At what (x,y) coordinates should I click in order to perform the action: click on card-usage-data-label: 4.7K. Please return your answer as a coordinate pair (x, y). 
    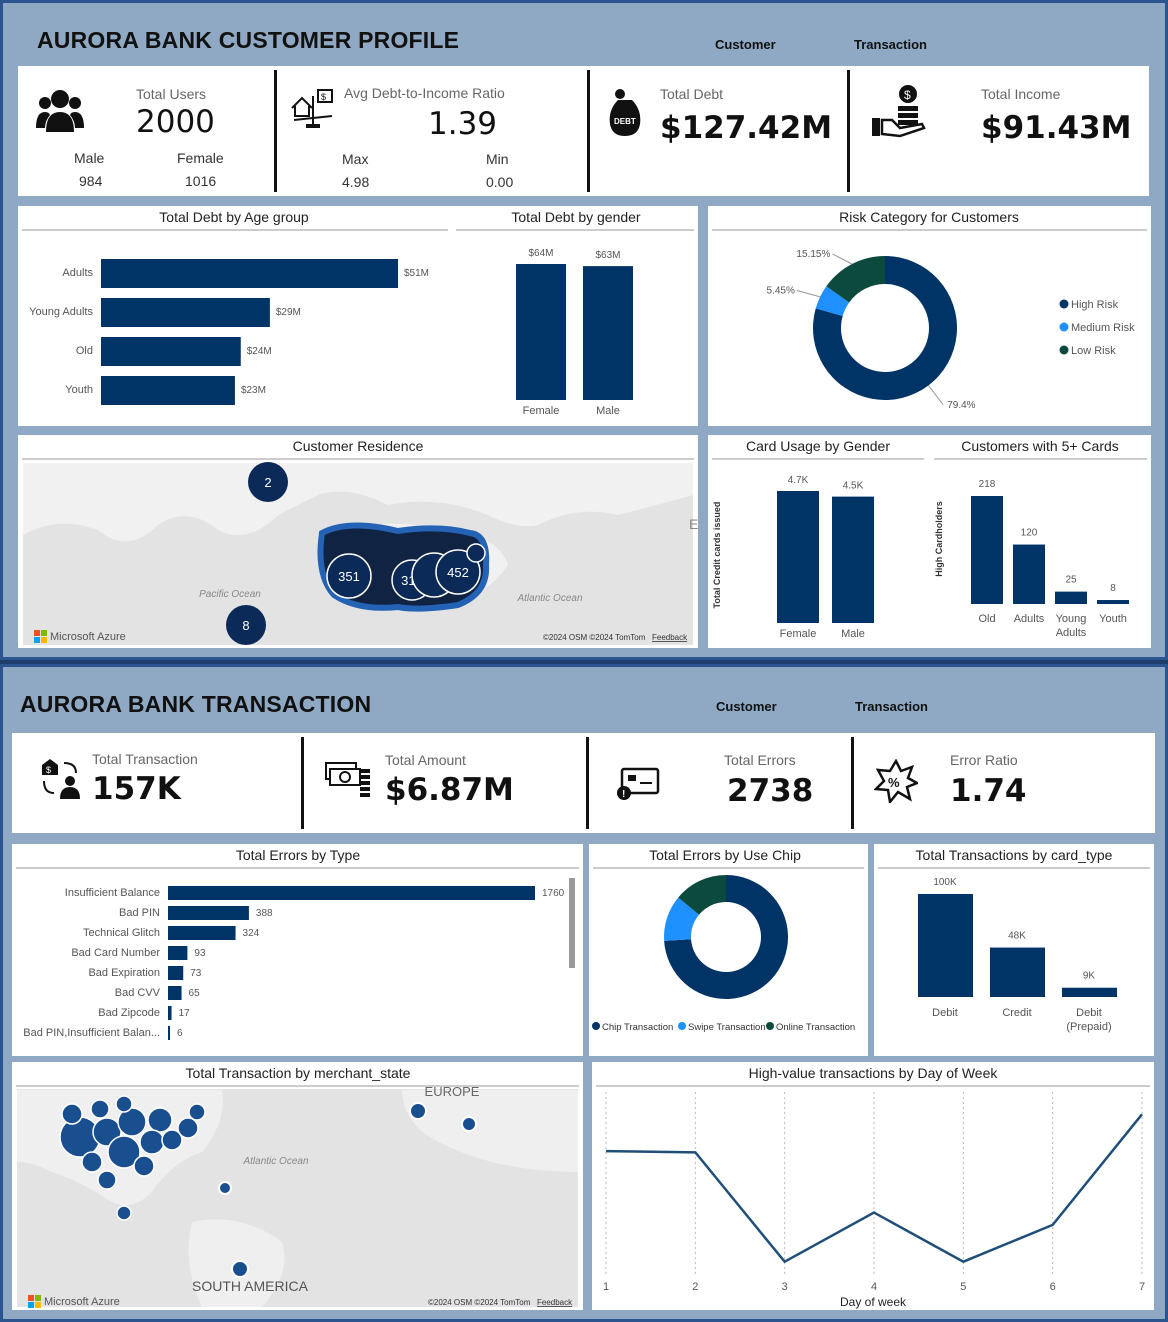
    Looking at the image, I should click on (798, 480).